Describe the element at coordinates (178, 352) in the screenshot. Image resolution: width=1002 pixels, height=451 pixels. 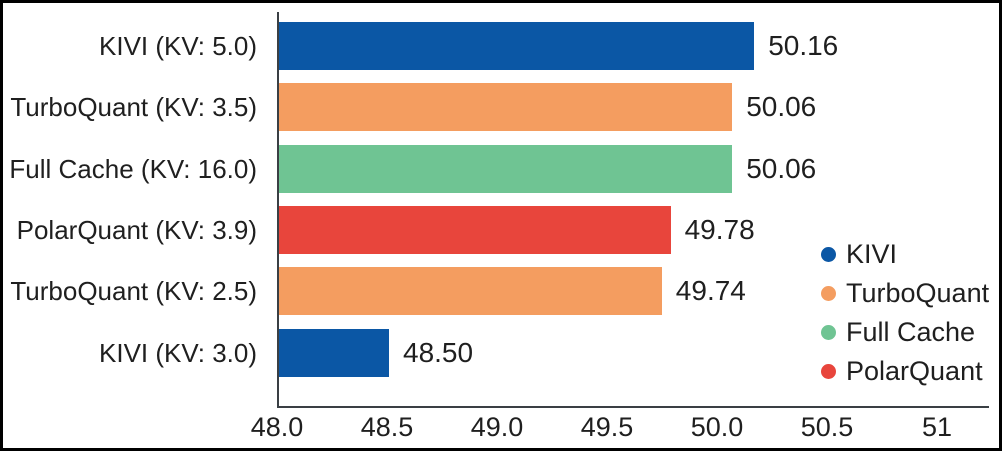
I see `category-label: KIVI (KV: 3.0)` at that location.